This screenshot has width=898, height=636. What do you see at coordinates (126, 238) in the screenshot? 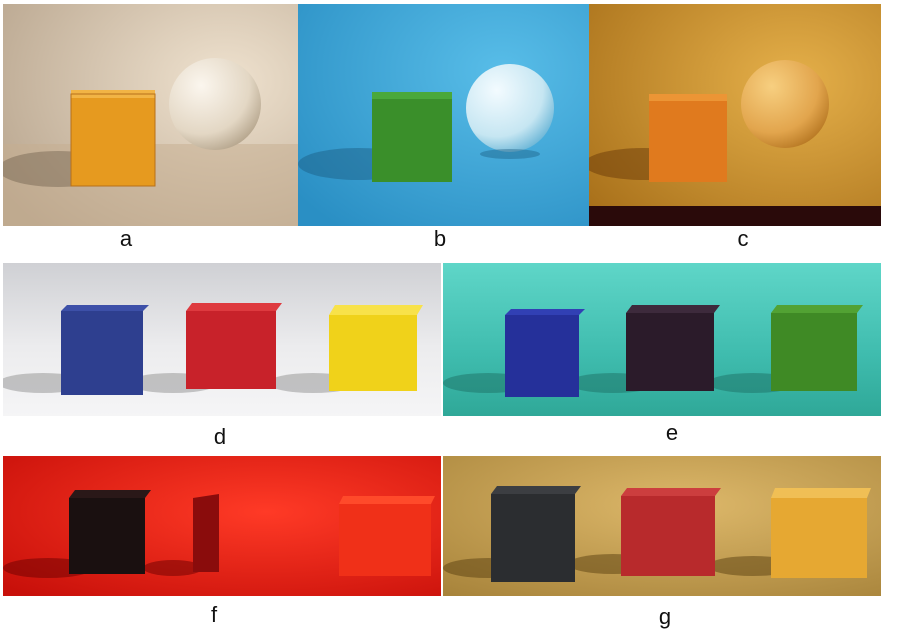
I see `caption-a: a` at bounding box center [126, 238].